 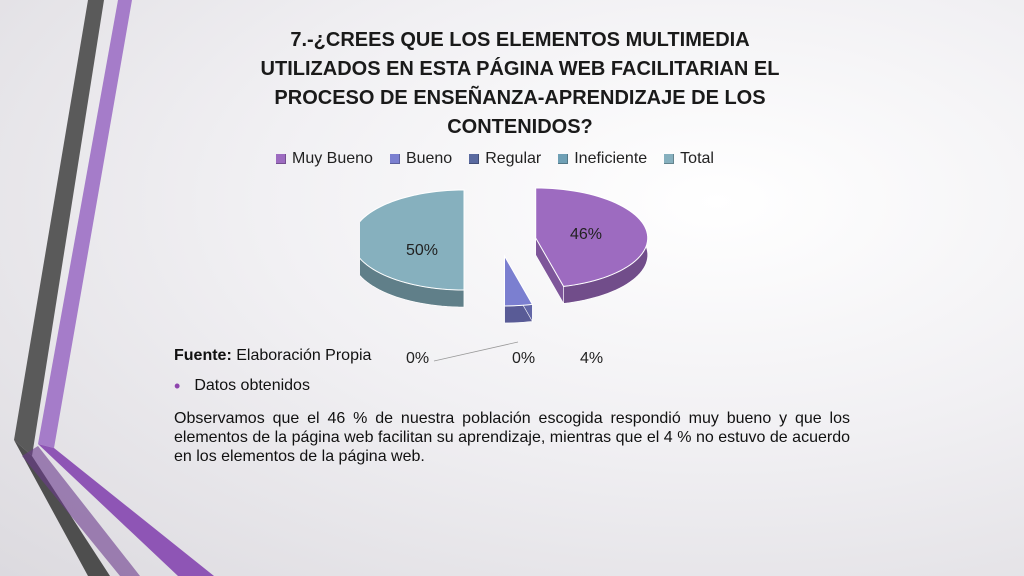 What do you see at coordinates (586, 234) in the screenshot?
I see `pie-label-0: 46%` at bounding box center [586, 234].